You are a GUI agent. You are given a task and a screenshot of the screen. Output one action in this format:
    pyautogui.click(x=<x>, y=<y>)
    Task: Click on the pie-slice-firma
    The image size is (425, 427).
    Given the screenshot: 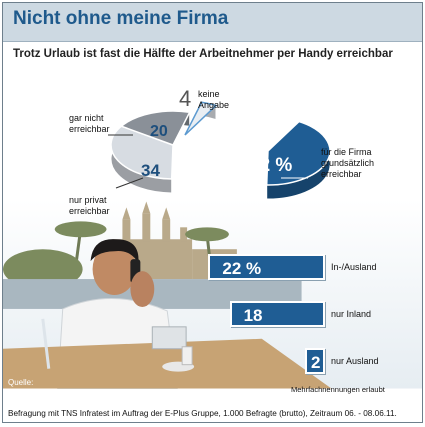 What is the action you would take?
    pyautogui.click(x=298, y=153)
    